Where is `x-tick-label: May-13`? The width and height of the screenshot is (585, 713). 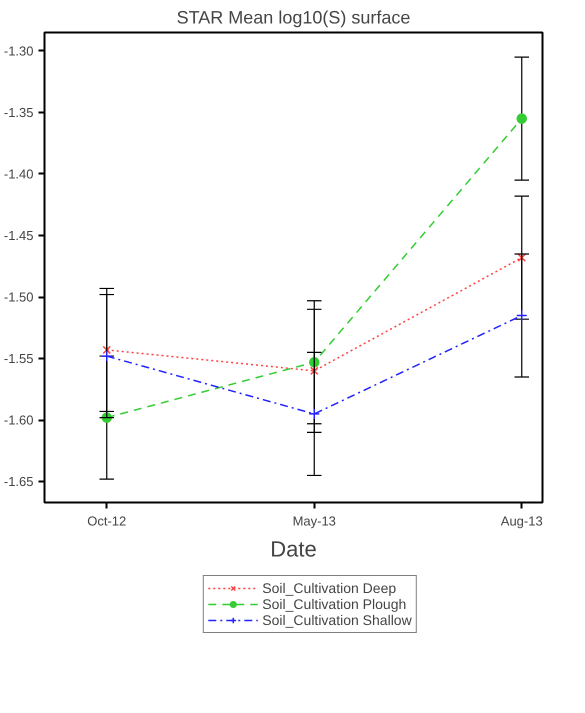
x-tick-label: May-13 is located at coordinates (314, 521).